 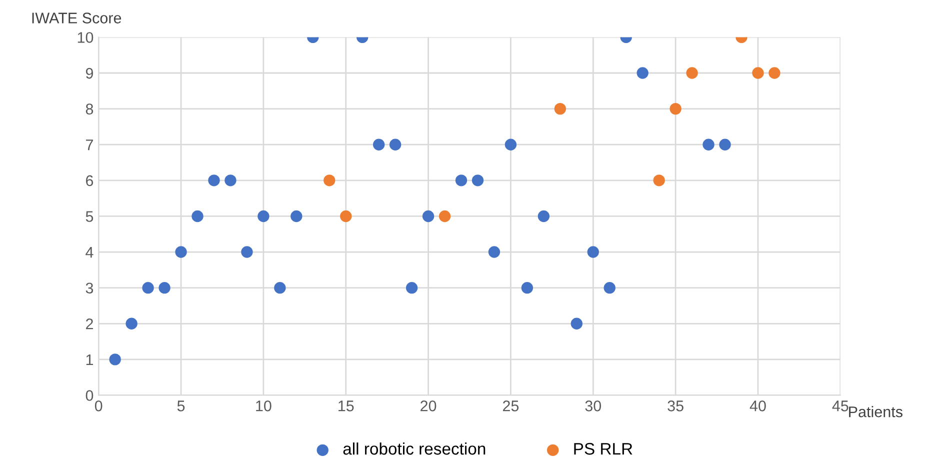 I want to click on y-tick-label: 3, so click(x=90, y=288).